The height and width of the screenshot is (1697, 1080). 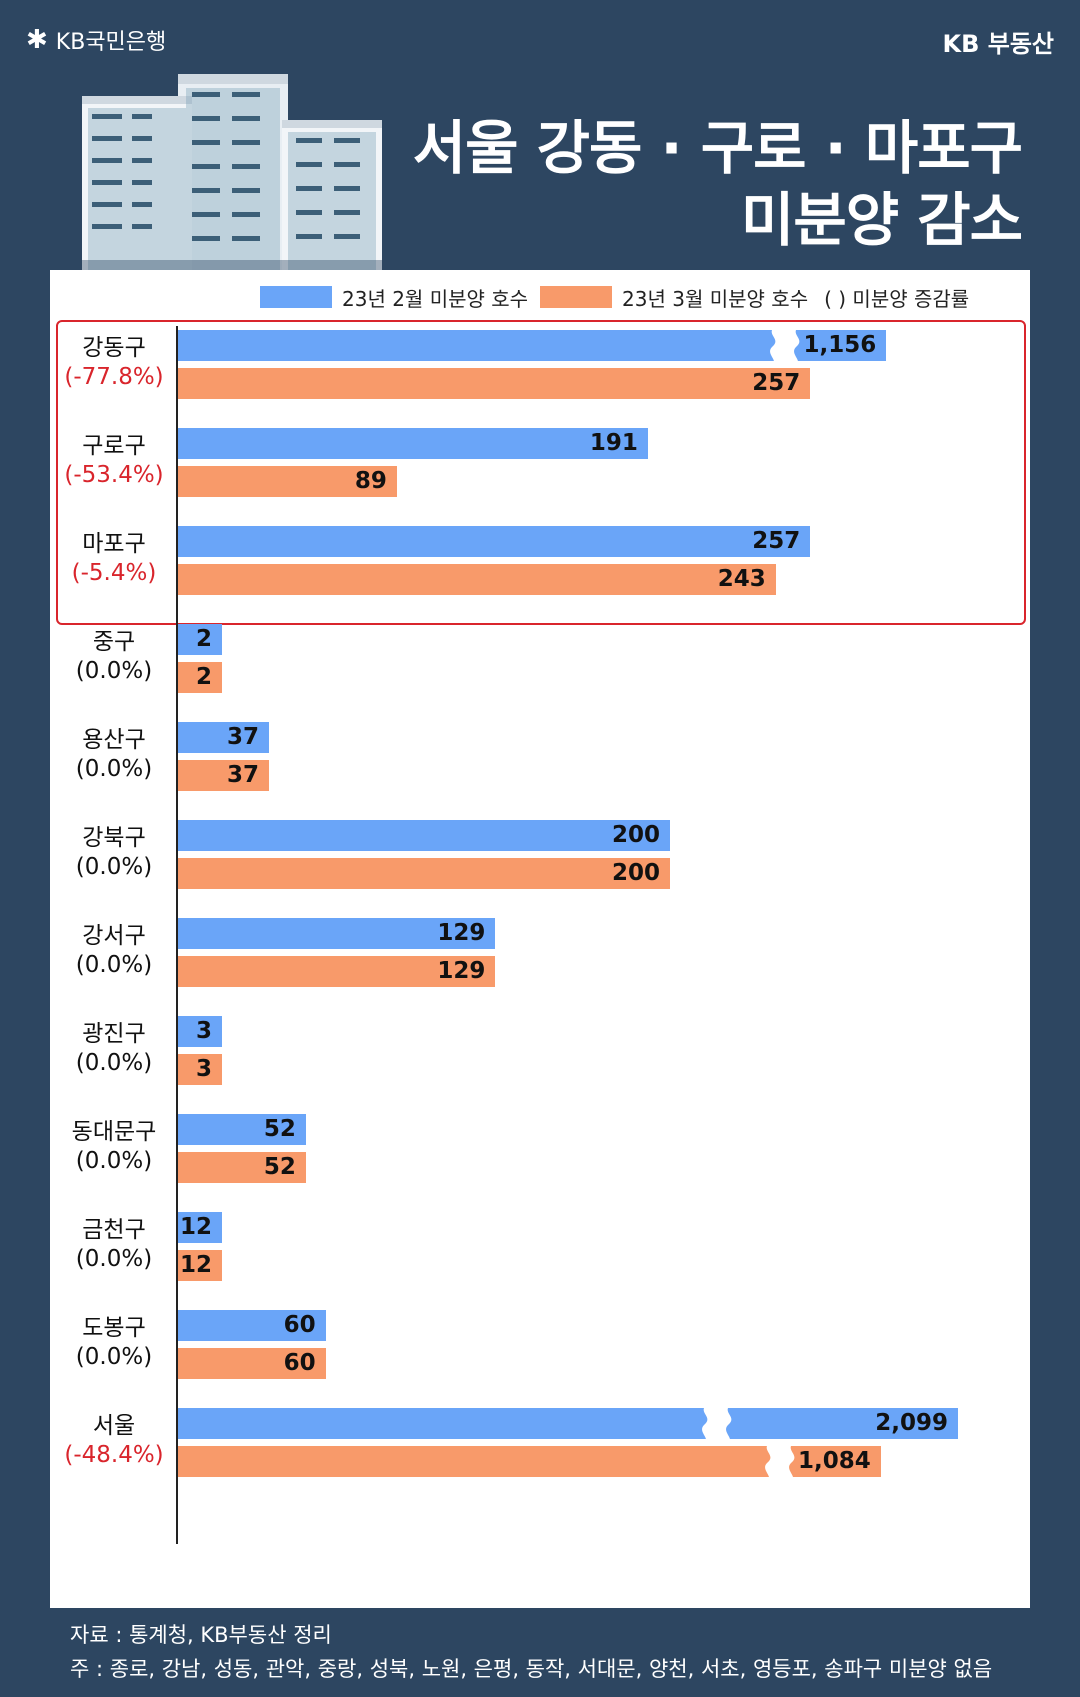 I want to click on category-name: 강동구, so click(x=114, y=348).